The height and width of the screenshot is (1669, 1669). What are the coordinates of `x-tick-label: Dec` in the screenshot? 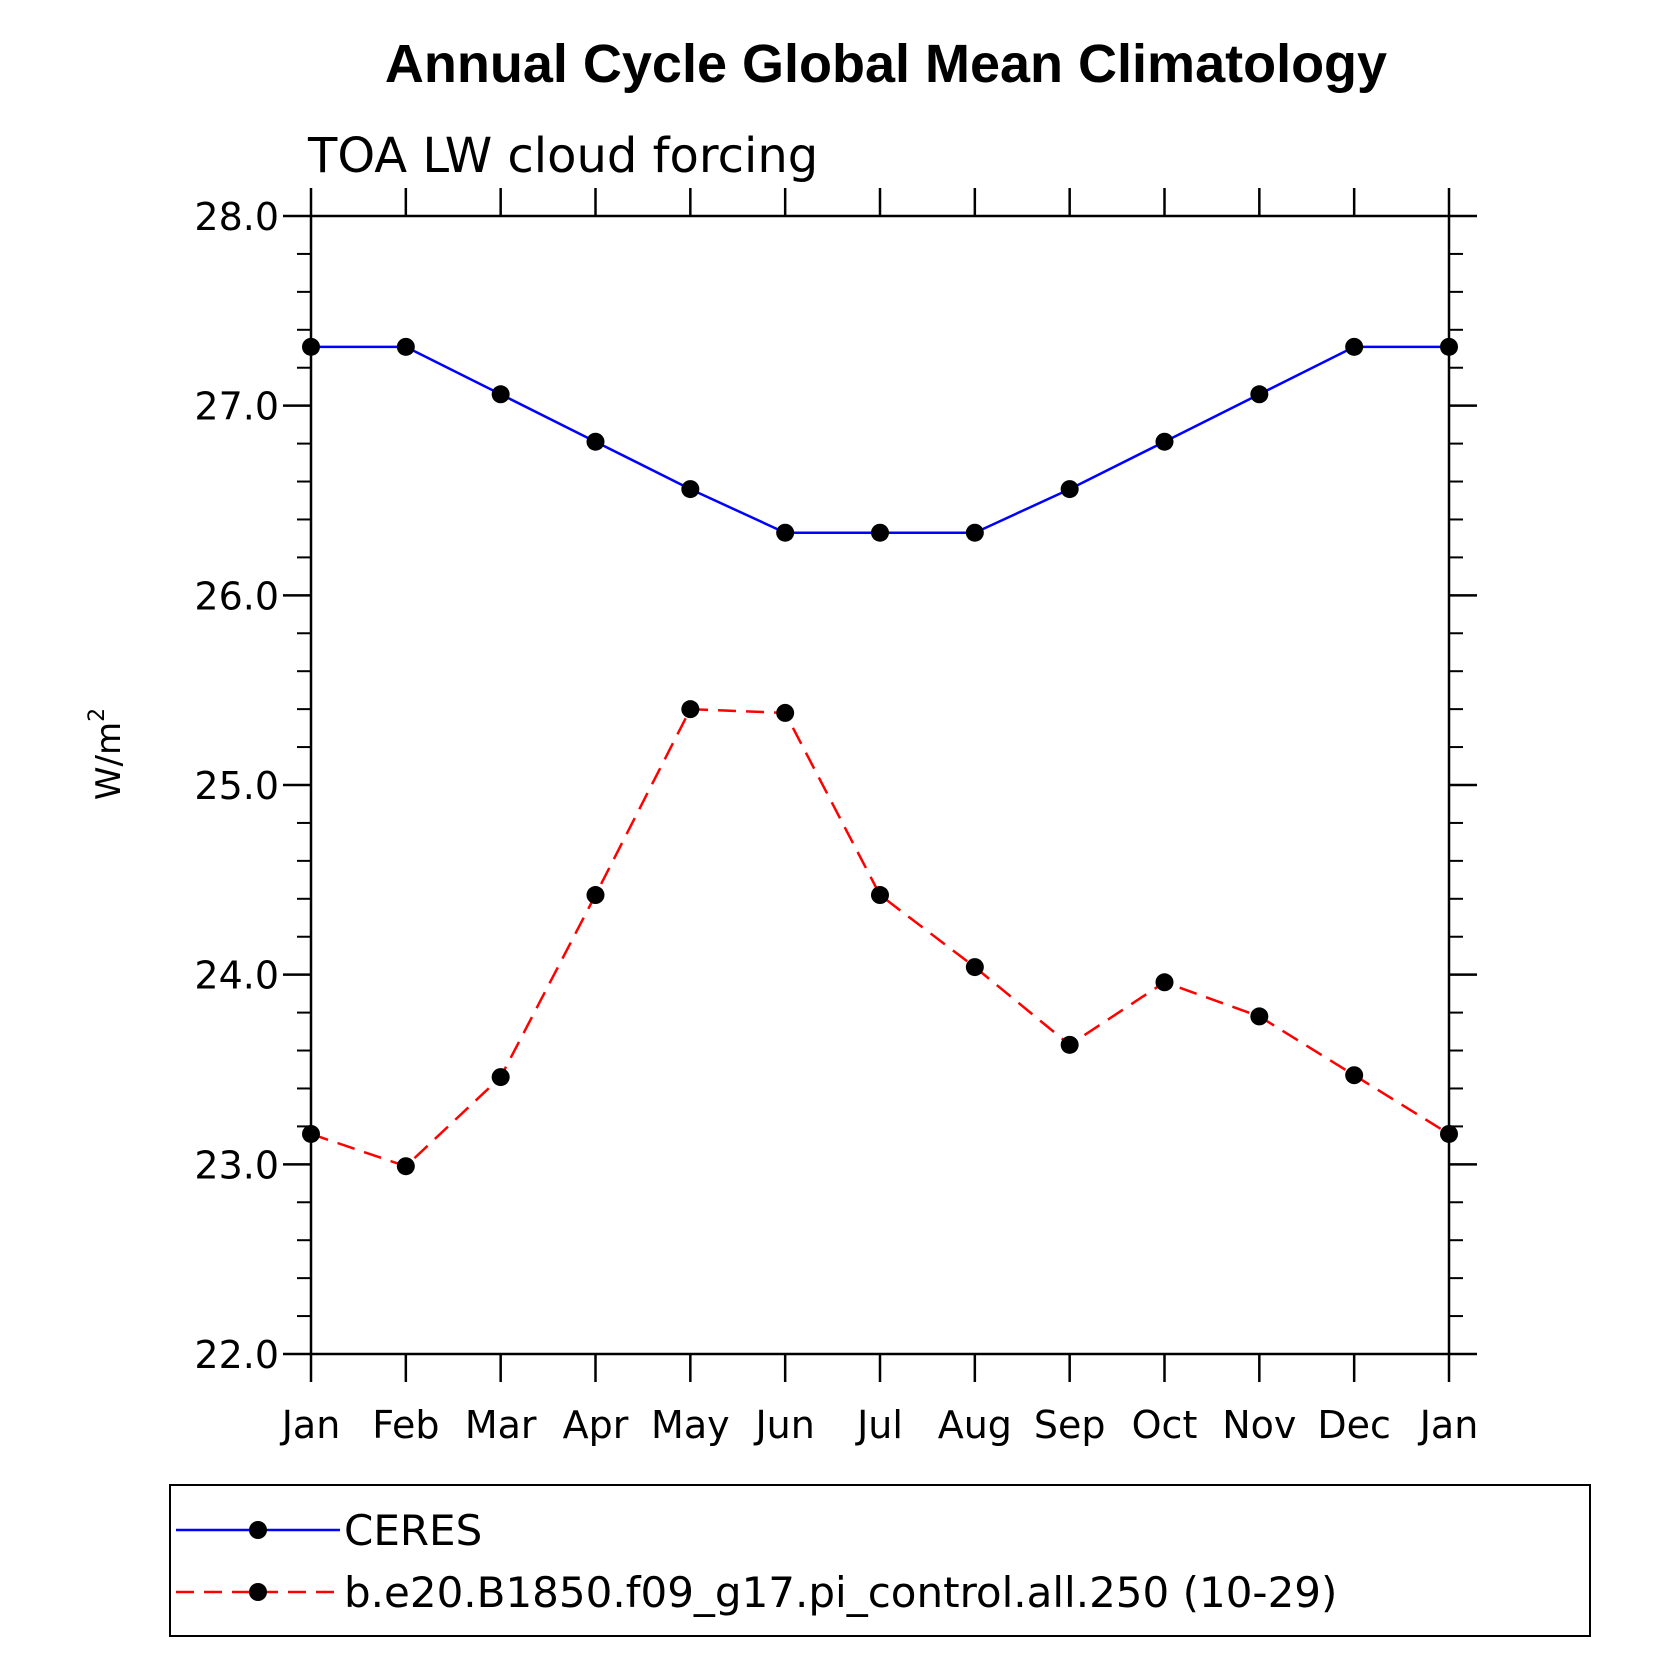 It's located at (1354, 1425).